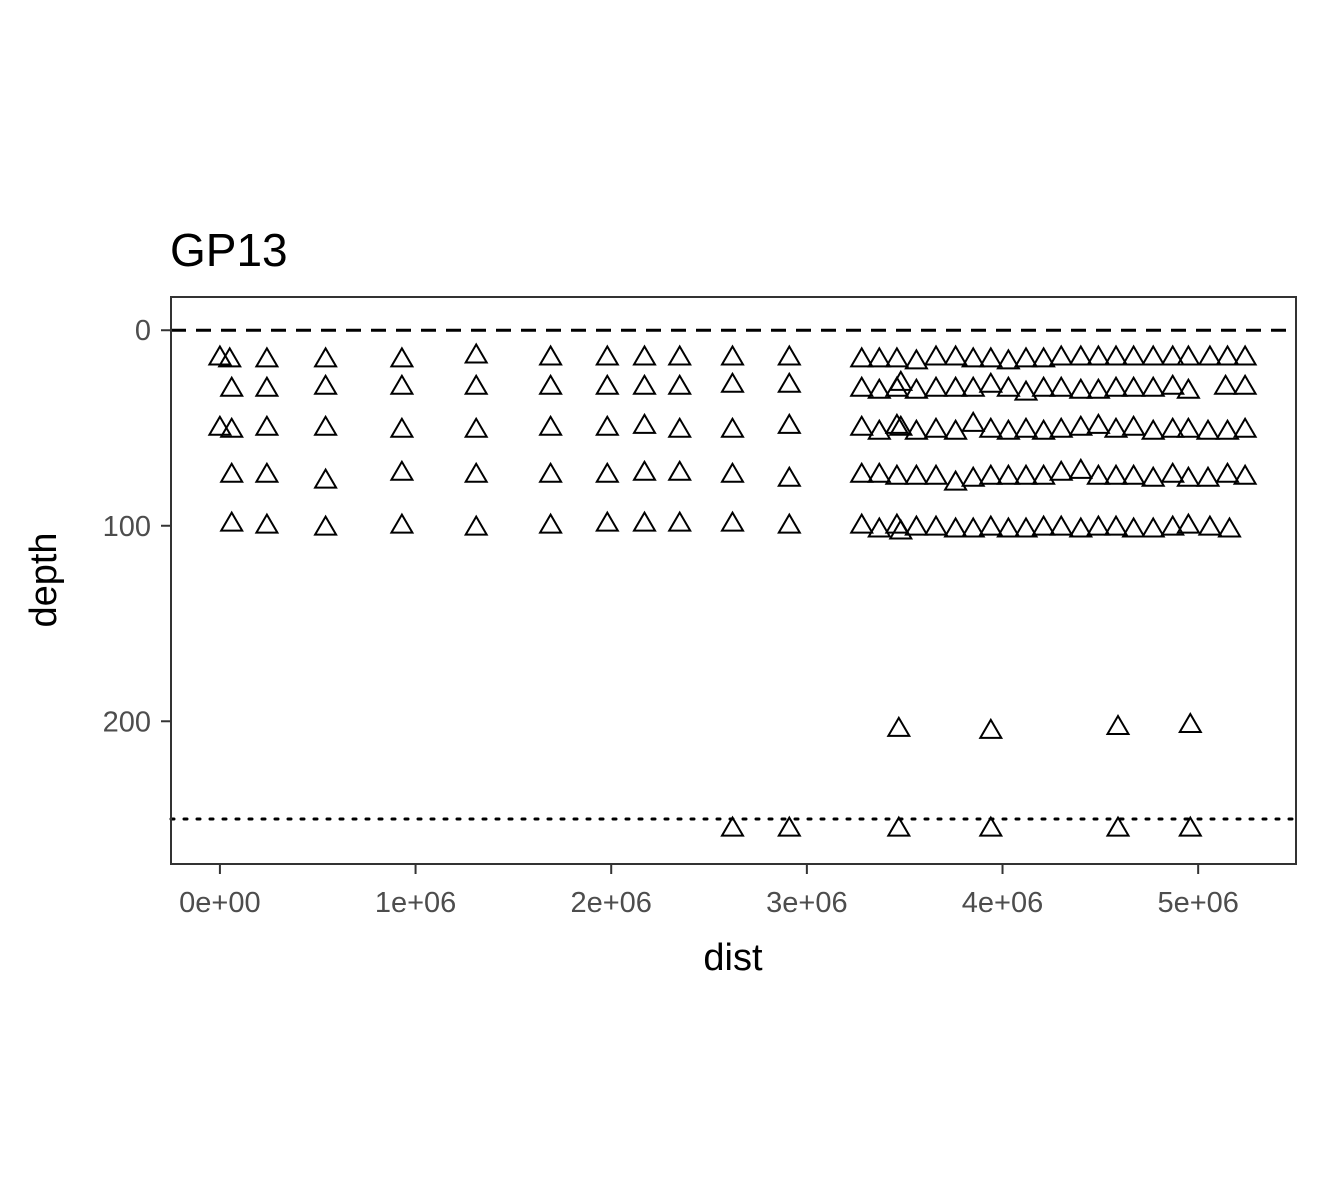  Describe the element at coordinates (44, 579) in the screenshot. I see `y-axis-label: depth` at that location.